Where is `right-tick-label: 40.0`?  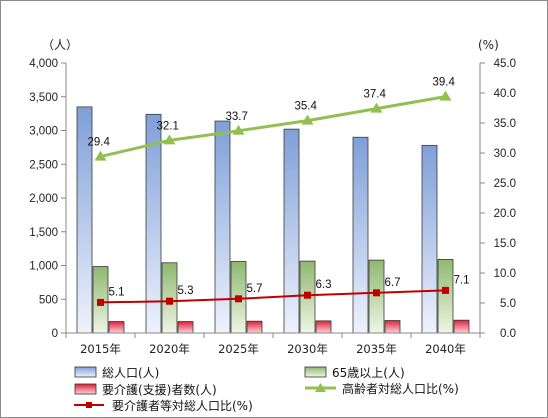 right-tick-label: 40.0 is located at coordinates (505, 94).